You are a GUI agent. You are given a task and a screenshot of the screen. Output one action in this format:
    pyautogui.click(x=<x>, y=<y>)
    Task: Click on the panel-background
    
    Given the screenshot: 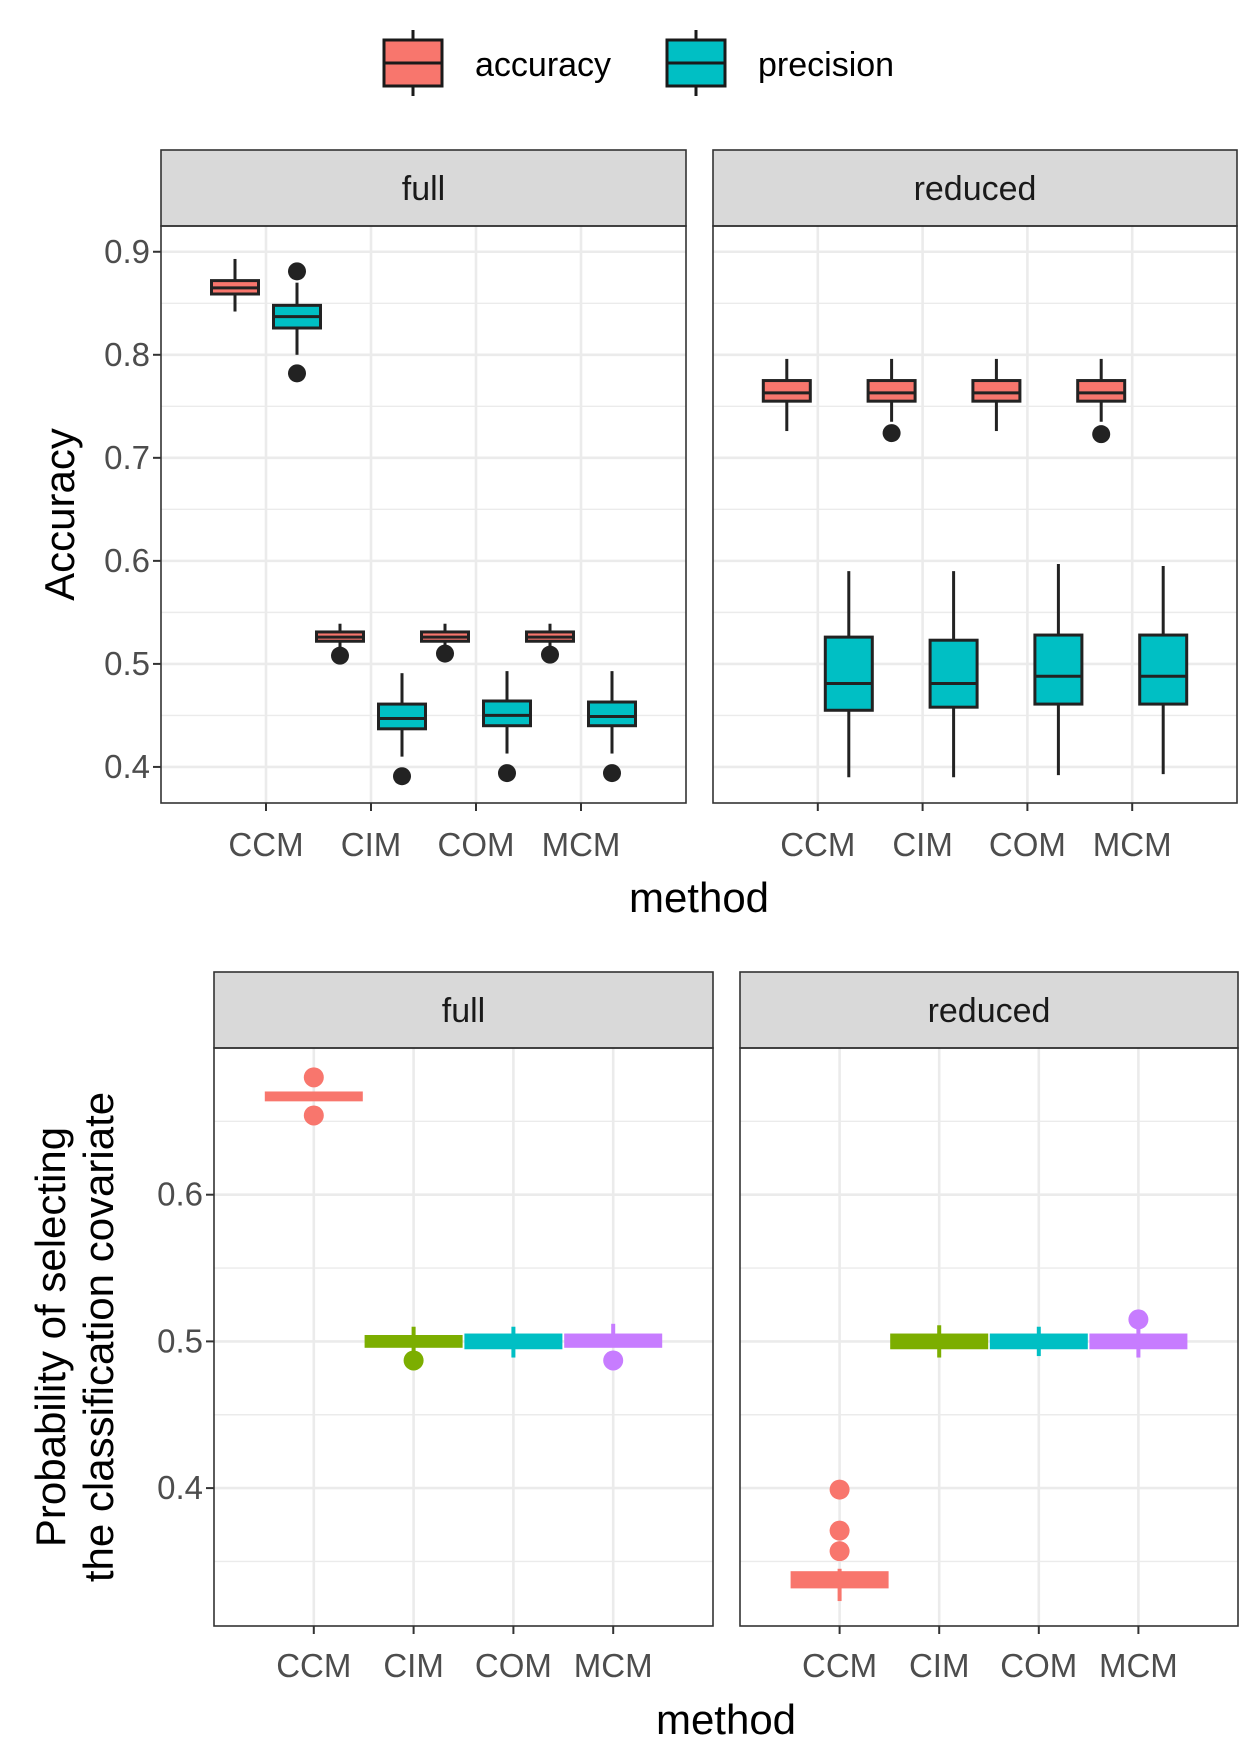 What is the action you would take?
    pyautogui.click(x=975, y=514)
    